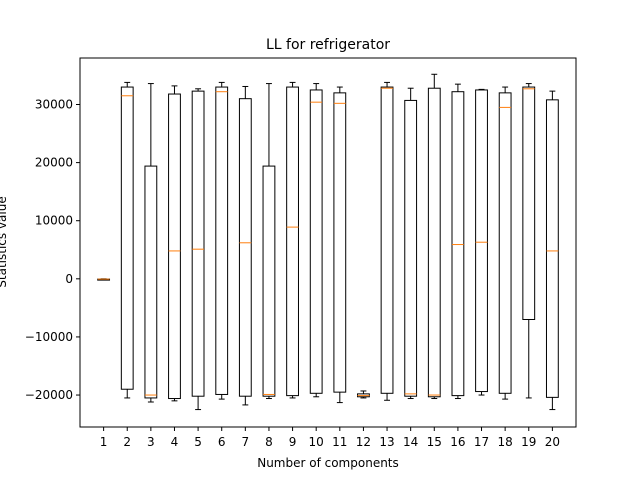  Describe the element at coordinates (54, 163) in the screenshot. I see `y-tick-label: 20000` at that location.